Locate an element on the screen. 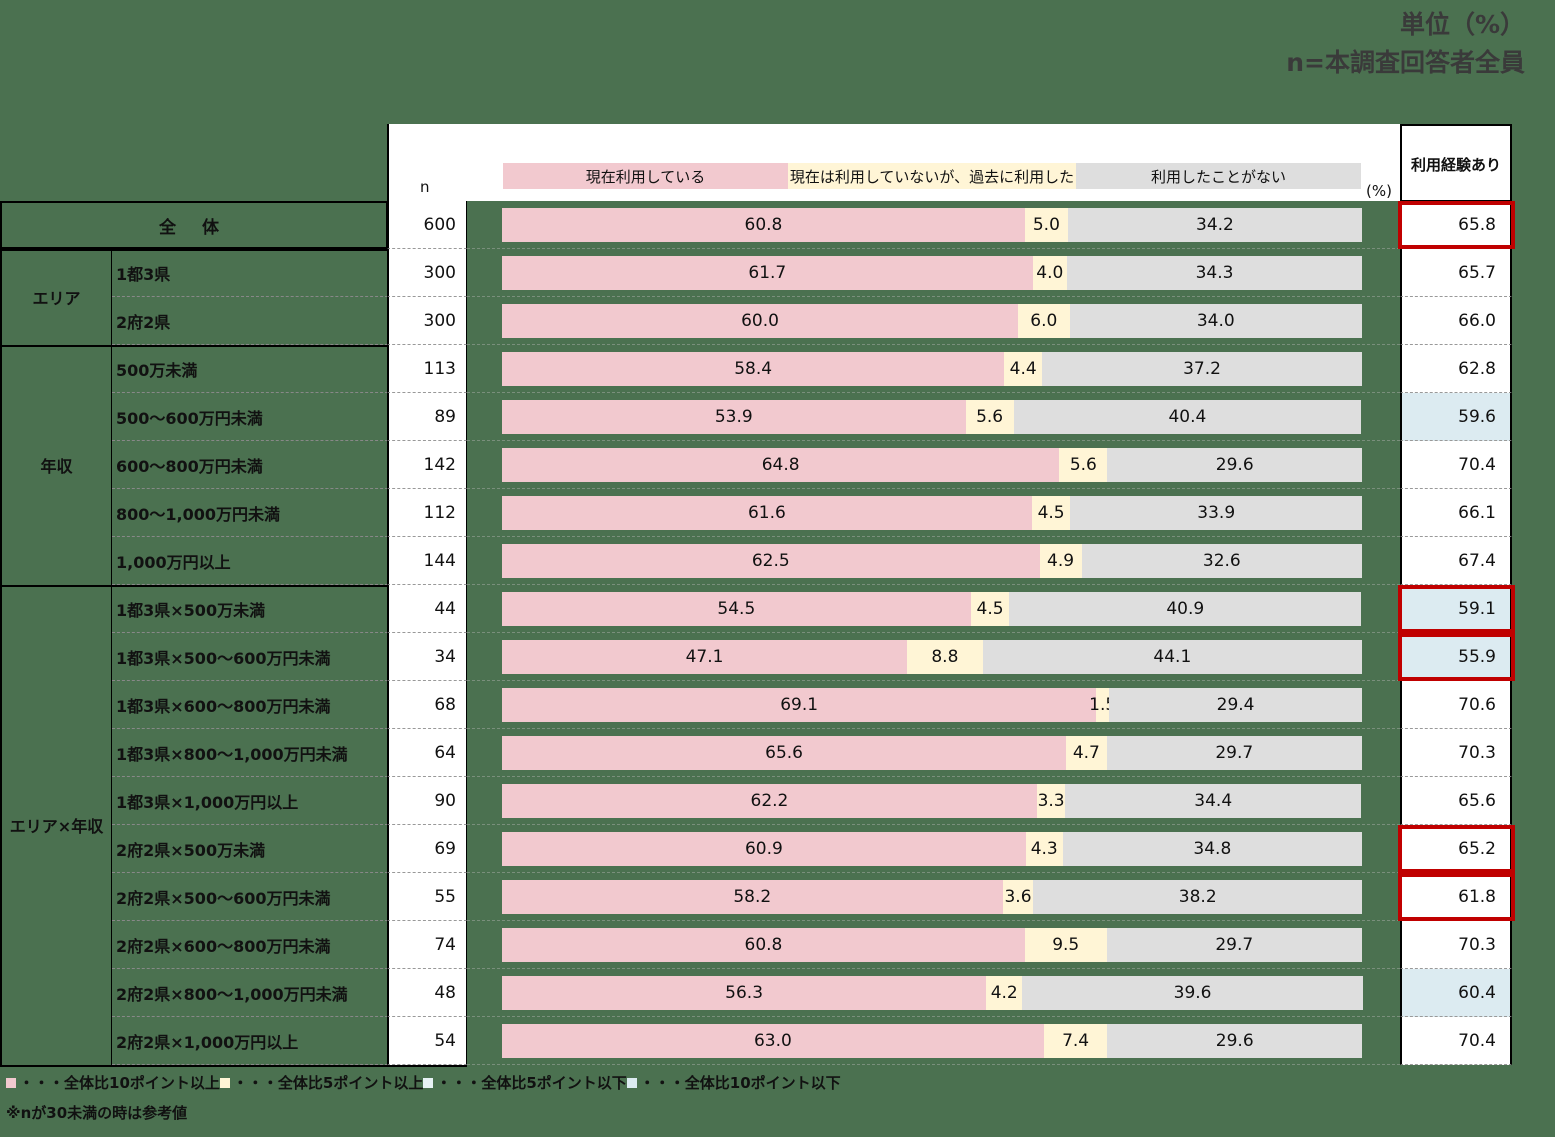 The height and width of the screenshot is (1137, 1555). bar-segment-1: 62.5 is located at coordinates (771, 561).